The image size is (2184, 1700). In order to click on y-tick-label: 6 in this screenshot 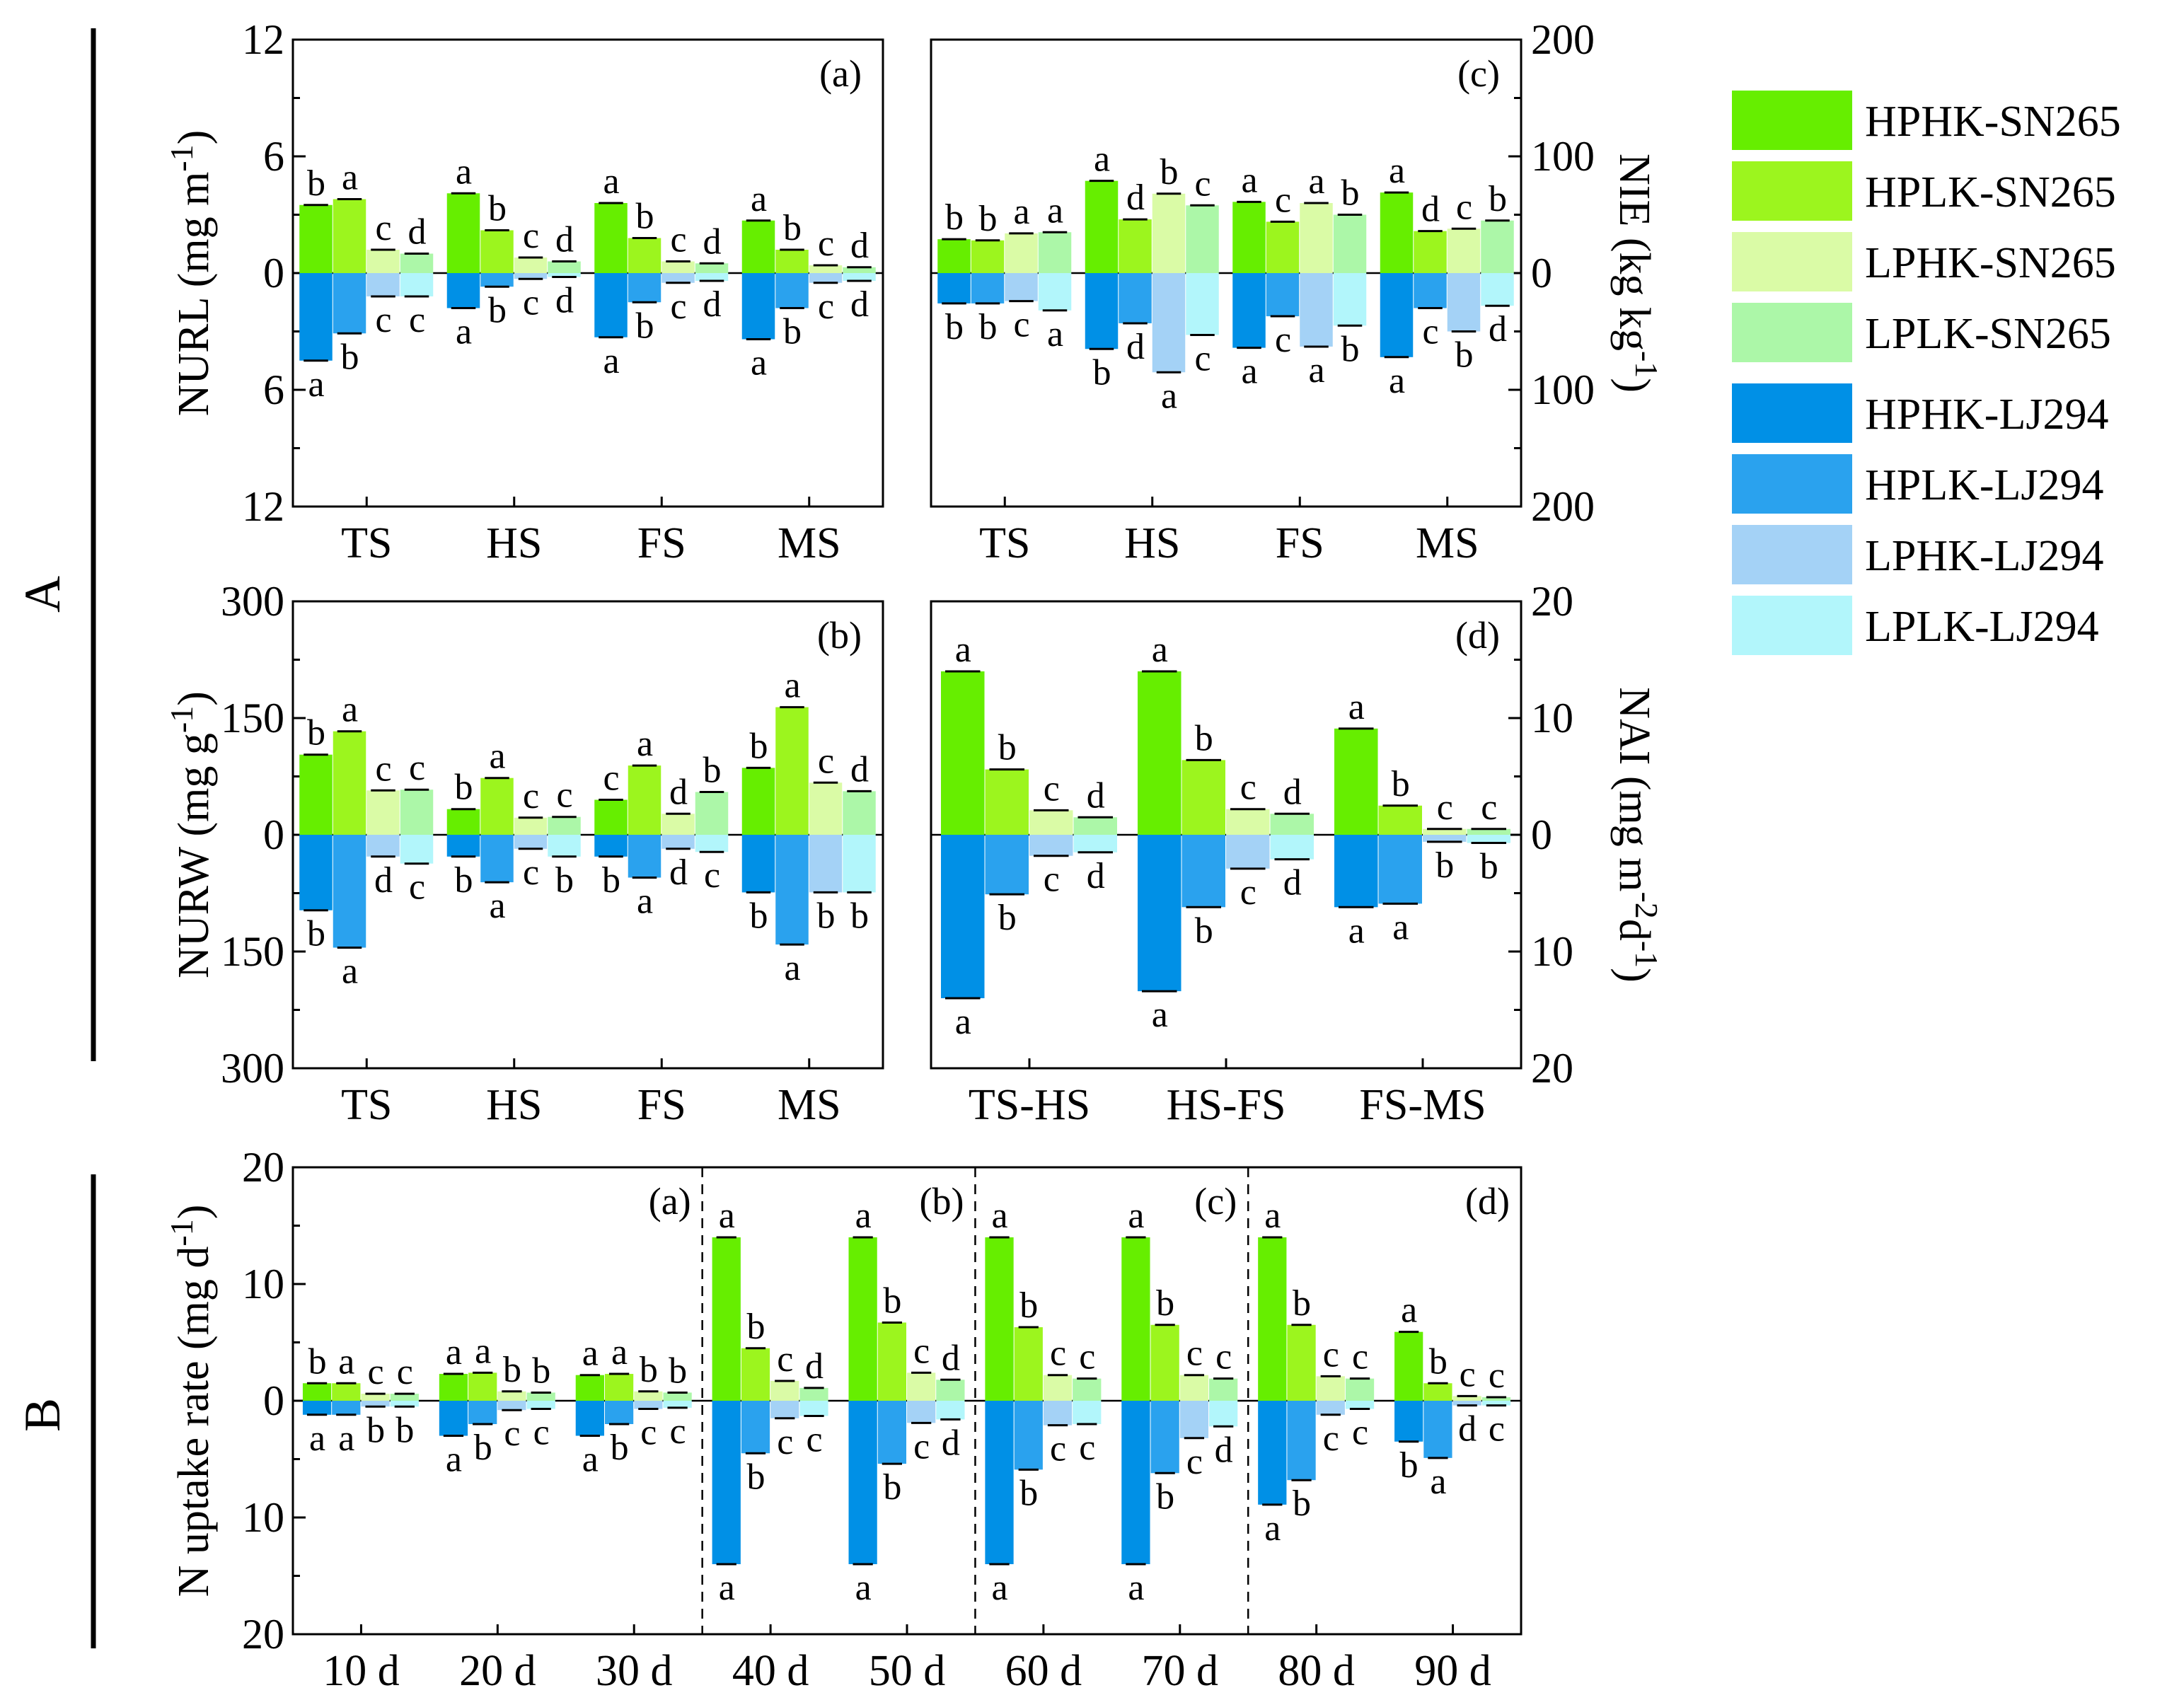, I will do `click(273, 390)`.